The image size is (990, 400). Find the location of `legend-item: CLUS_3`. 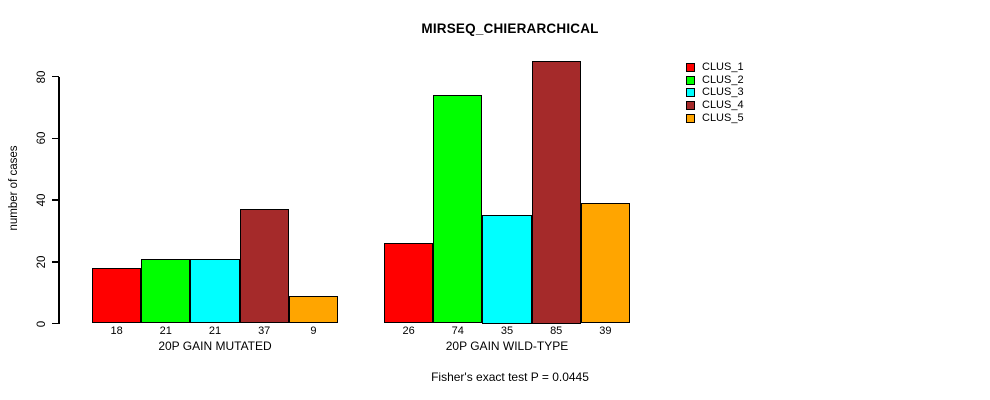

legend-item: CLUS_3 is located at coordinates (715, 93).